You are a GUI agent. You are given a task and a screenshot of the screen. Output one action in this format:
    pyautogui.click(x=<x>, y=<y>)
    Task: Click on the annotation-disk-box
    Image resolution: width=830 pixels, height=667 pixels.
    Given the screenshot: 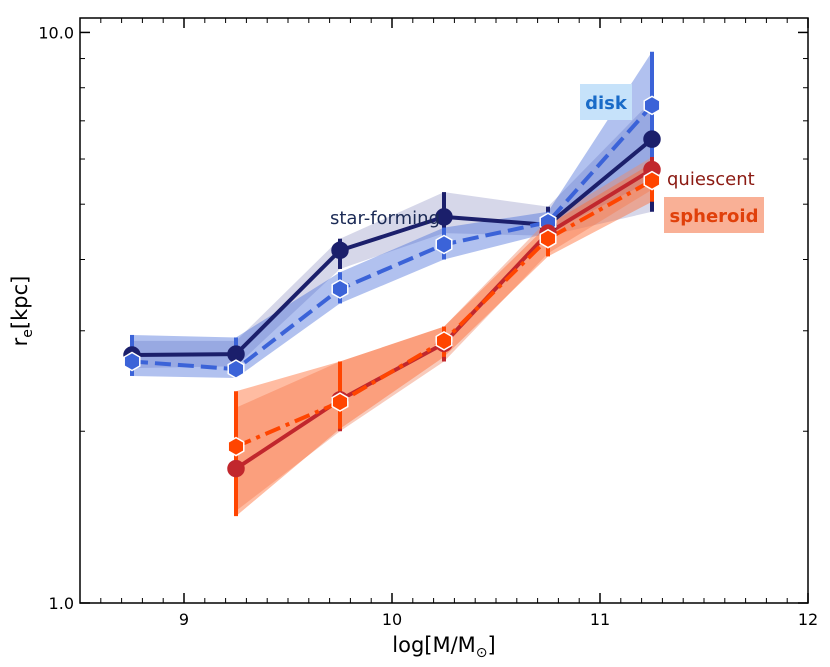 What is the action you would take?
    pyautogui.click(x=606, y=102)
    